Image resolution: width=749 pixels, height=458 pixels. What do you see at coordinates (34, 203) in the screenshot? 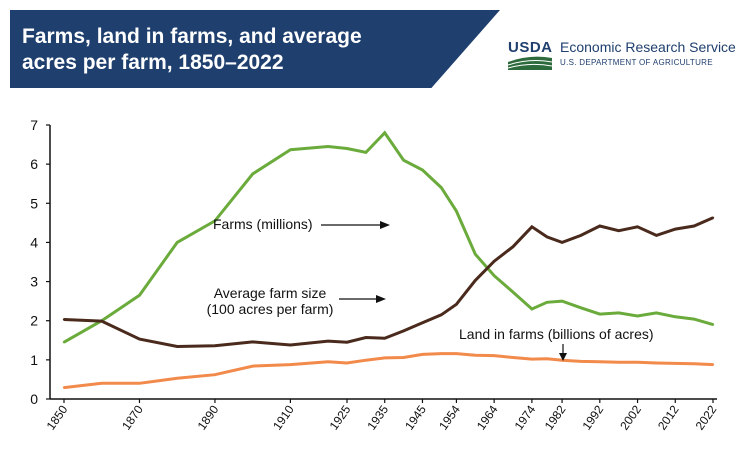
I see `y-tick-label: 5` at bounding box center [34, 203].